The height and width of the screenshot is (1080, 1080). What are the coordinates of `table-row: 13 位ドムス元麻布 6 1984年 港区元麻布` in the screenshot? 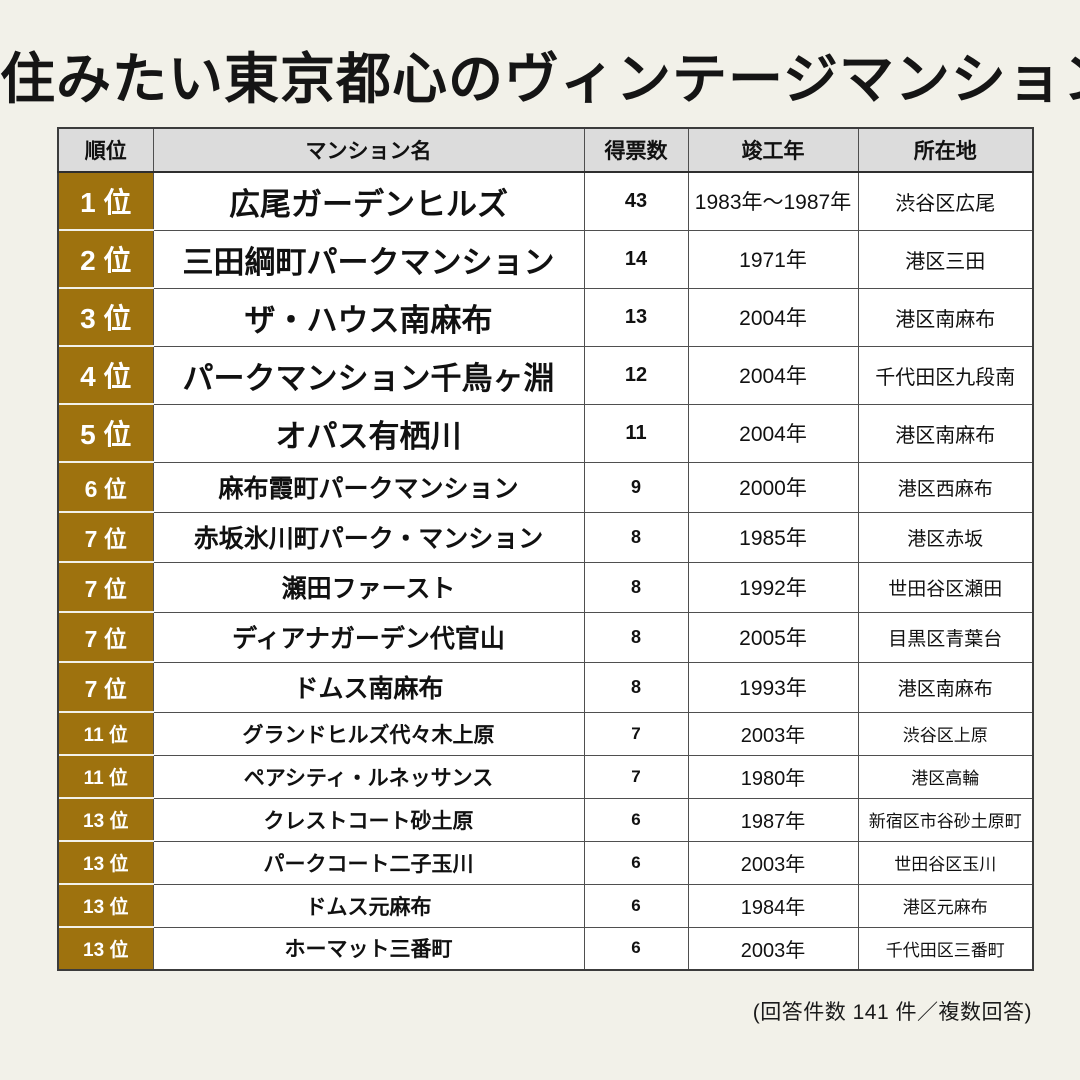 It's located at (545, 905).